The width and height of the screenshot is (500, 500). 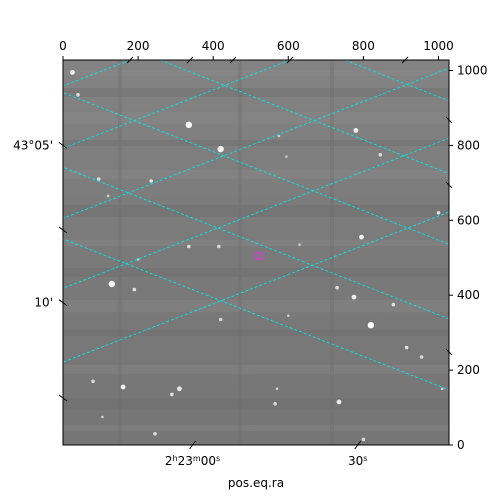 I want to click on x-top-tick-label: 800, so click(x=363, y=46).